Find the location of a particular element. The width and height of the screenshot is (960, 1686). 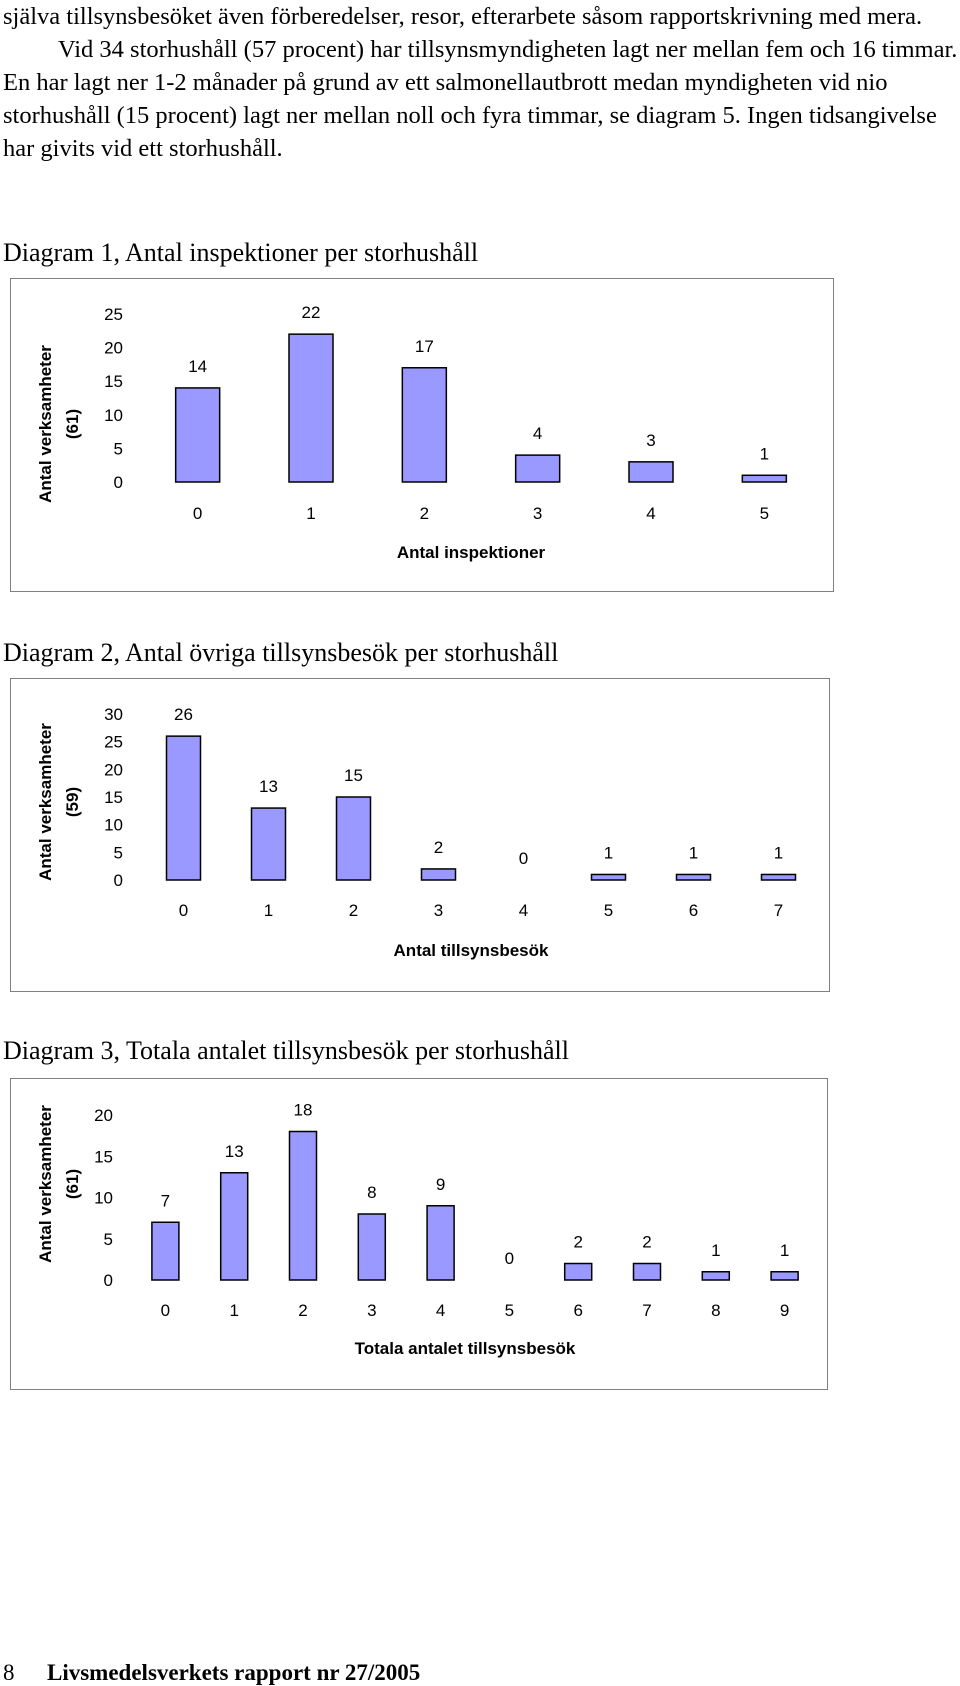

data-label: 18 is located at coordinates (303, 1110).